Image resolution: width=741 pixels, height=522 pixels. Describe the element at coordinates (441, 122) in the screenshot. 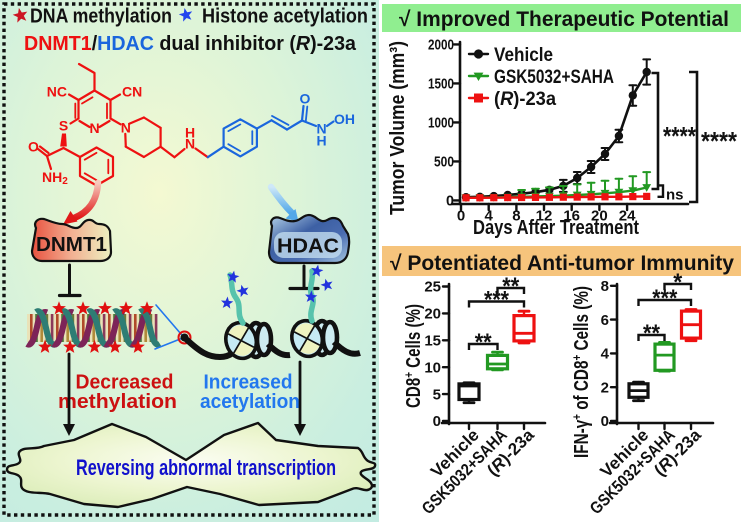

I see `svg-text: 1000` at that location.